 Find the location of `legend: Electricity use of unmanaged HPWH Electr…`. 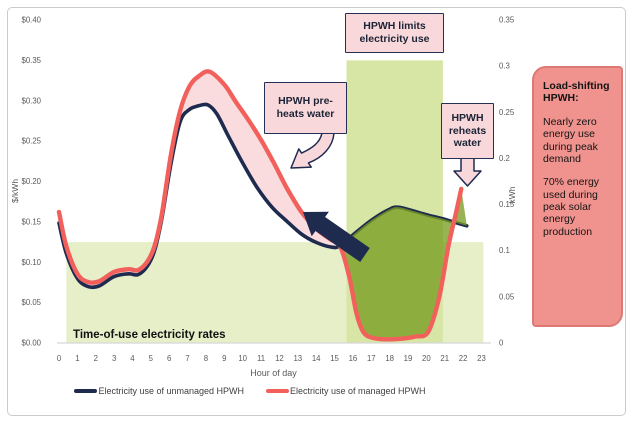

legend: Electricity use of unmanaged HPWH Electr… is located at coordinates (250, 391).